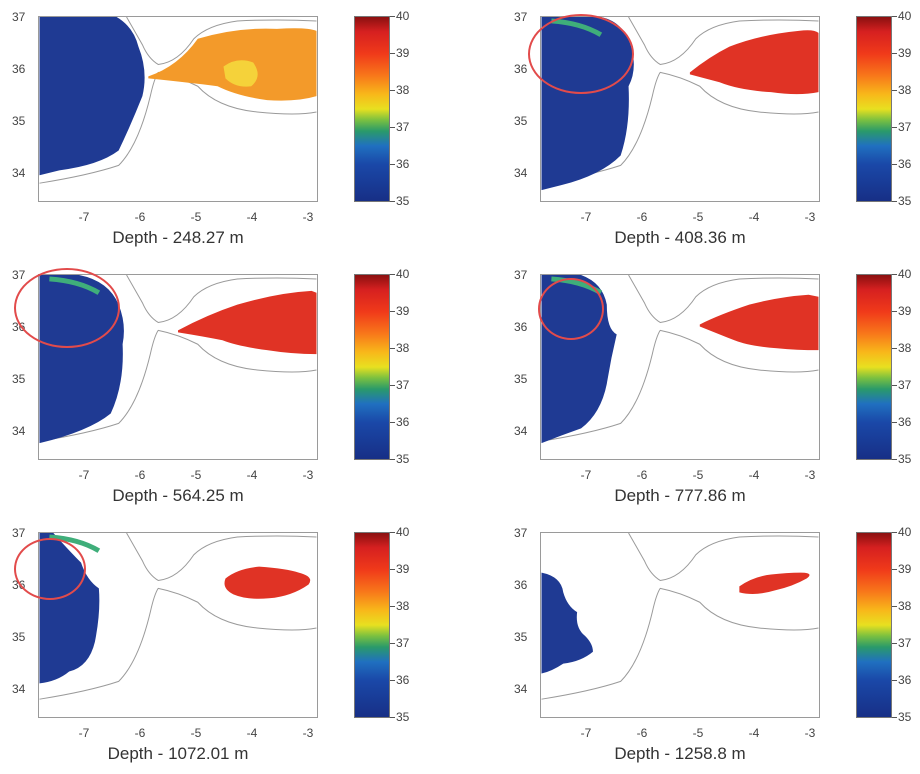 The width and height of the screenshot is (920, 774). Describe the element at coordinates (75, 543) in the screenshot. I see `transition-edge` at that location.